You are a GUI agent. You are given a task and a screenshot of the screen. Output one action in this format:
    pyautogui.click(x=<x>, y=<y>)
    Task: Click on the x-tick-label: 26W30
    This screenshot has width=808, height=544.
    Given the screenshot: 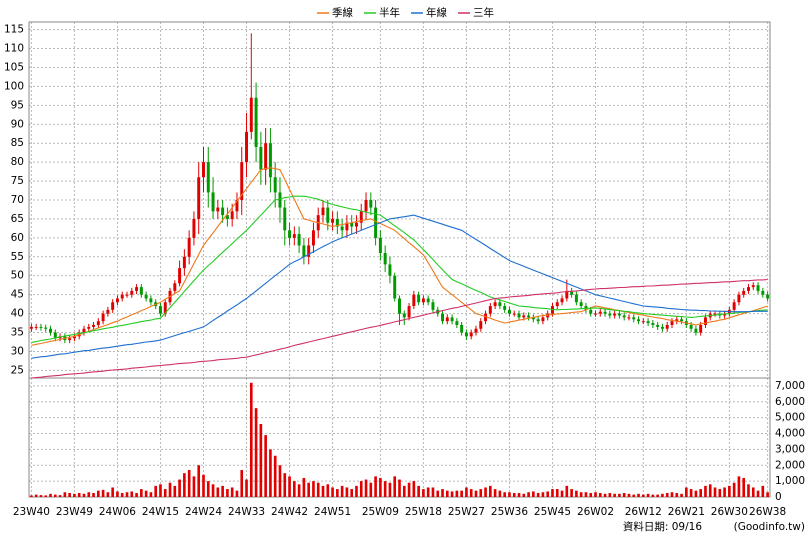 What is the action you would take?
    pyautogui.click(x=729, y=512)
    